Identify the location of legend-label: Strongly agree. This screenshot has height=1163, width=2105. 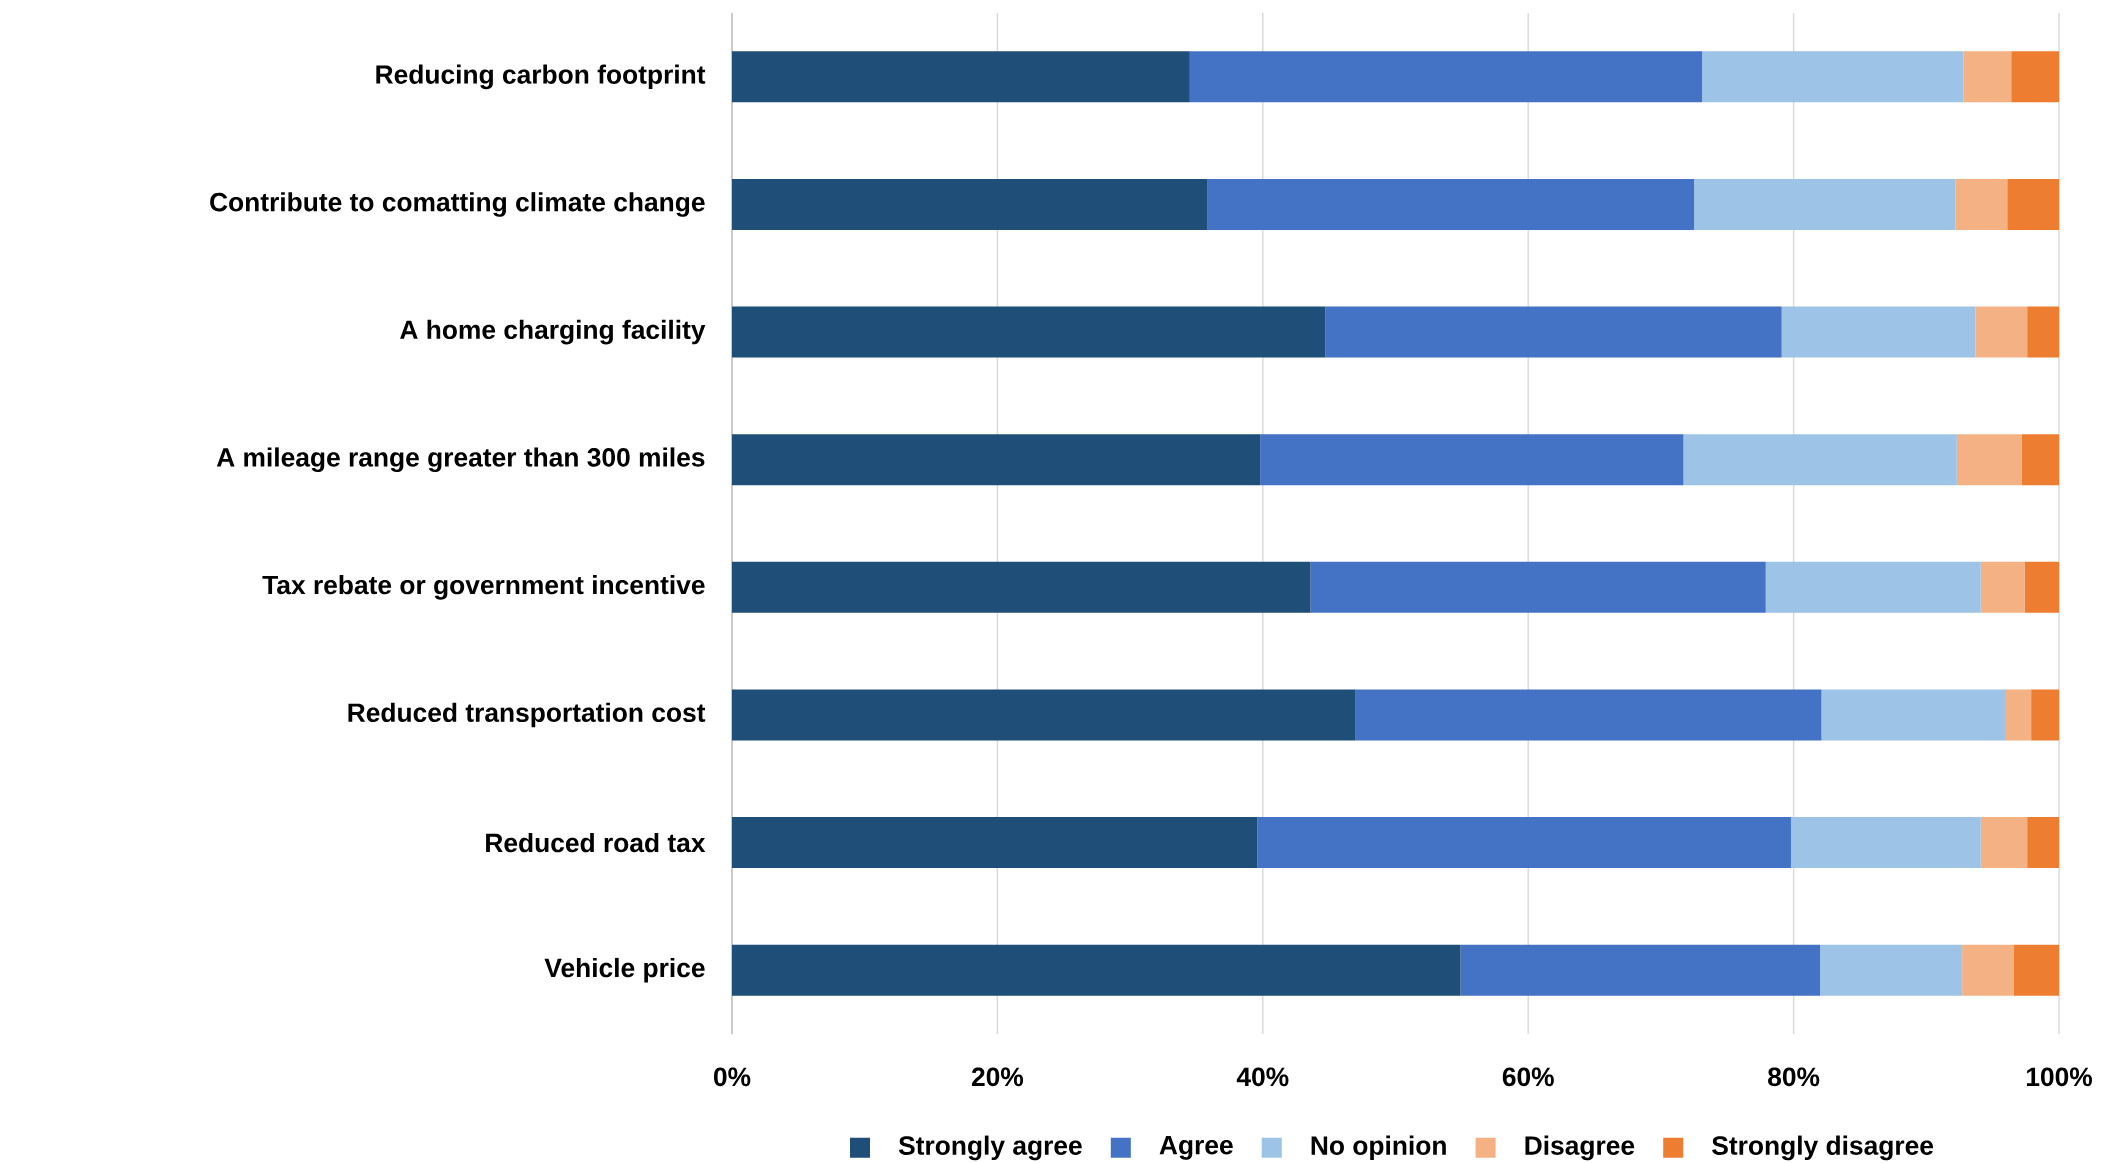
(990, 1148).